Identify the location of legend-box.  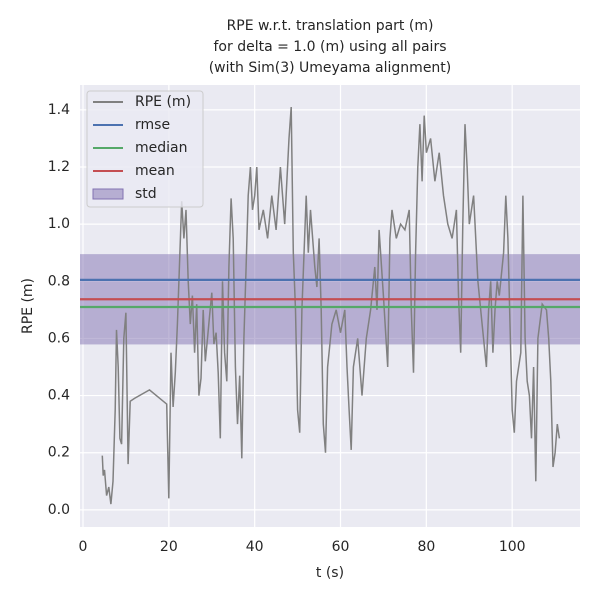
(145, 149).